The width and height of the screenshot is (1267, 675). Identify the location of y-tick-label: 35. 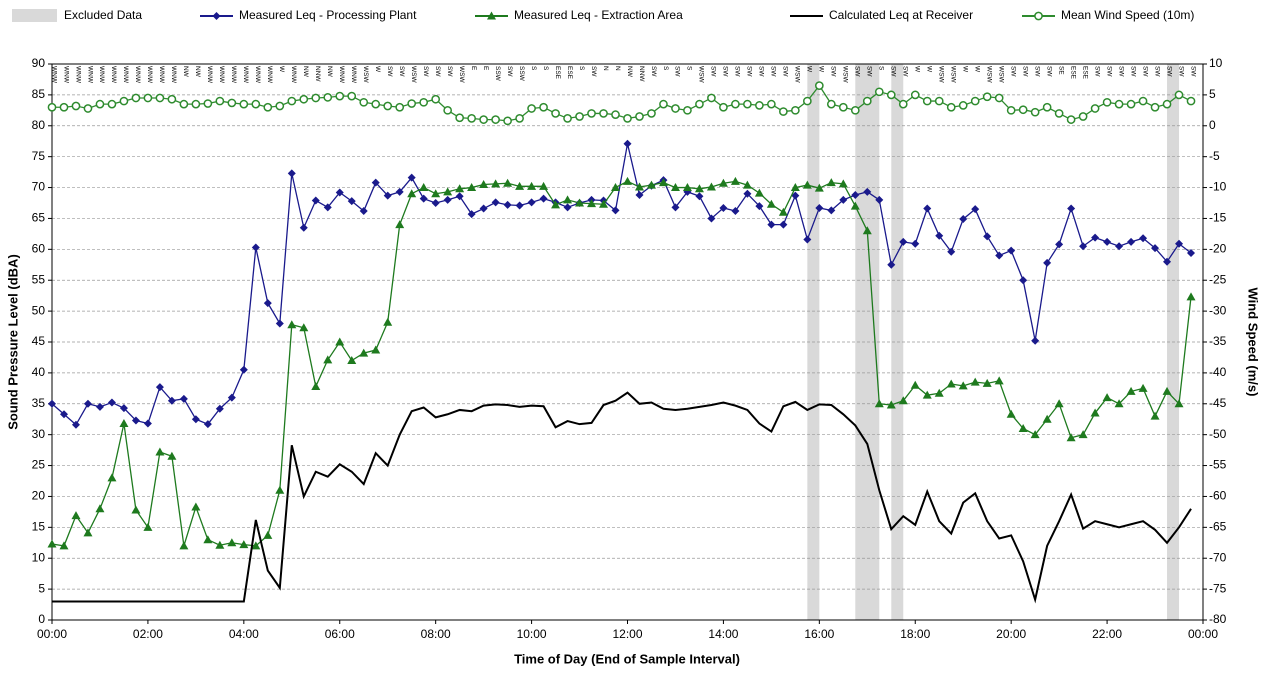
(39, 403).